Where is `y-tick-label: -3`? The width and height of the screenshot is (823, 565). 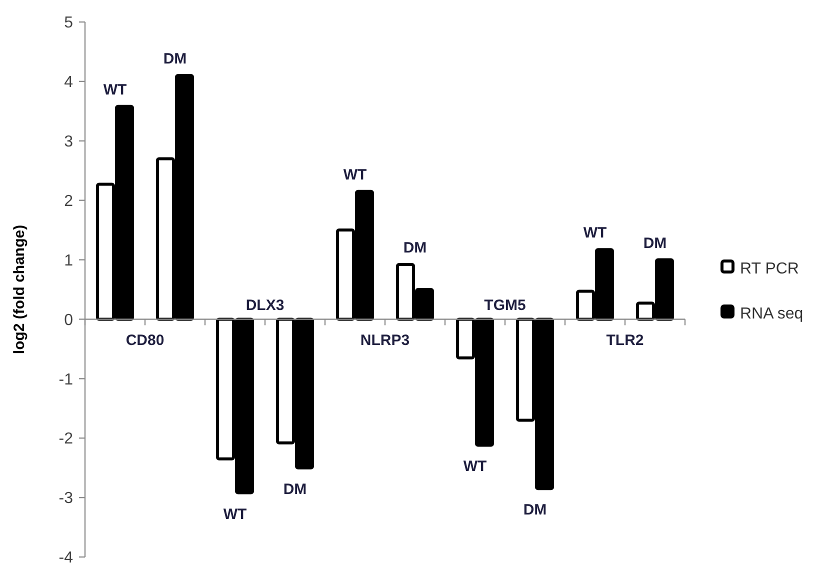
y-tick-label: -3 is located at coordinates (66, 499).